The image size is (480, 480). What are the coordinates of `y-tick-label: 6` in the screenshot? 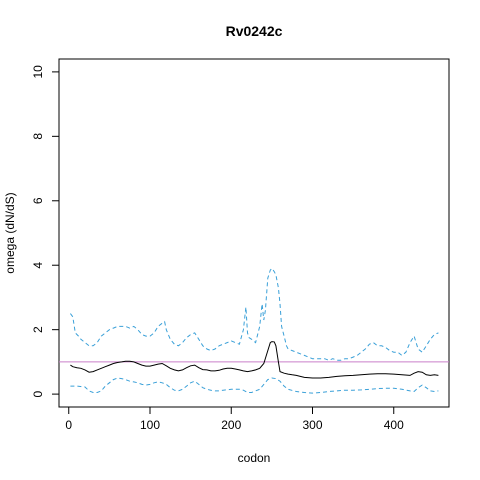 It's located at (38, 200).